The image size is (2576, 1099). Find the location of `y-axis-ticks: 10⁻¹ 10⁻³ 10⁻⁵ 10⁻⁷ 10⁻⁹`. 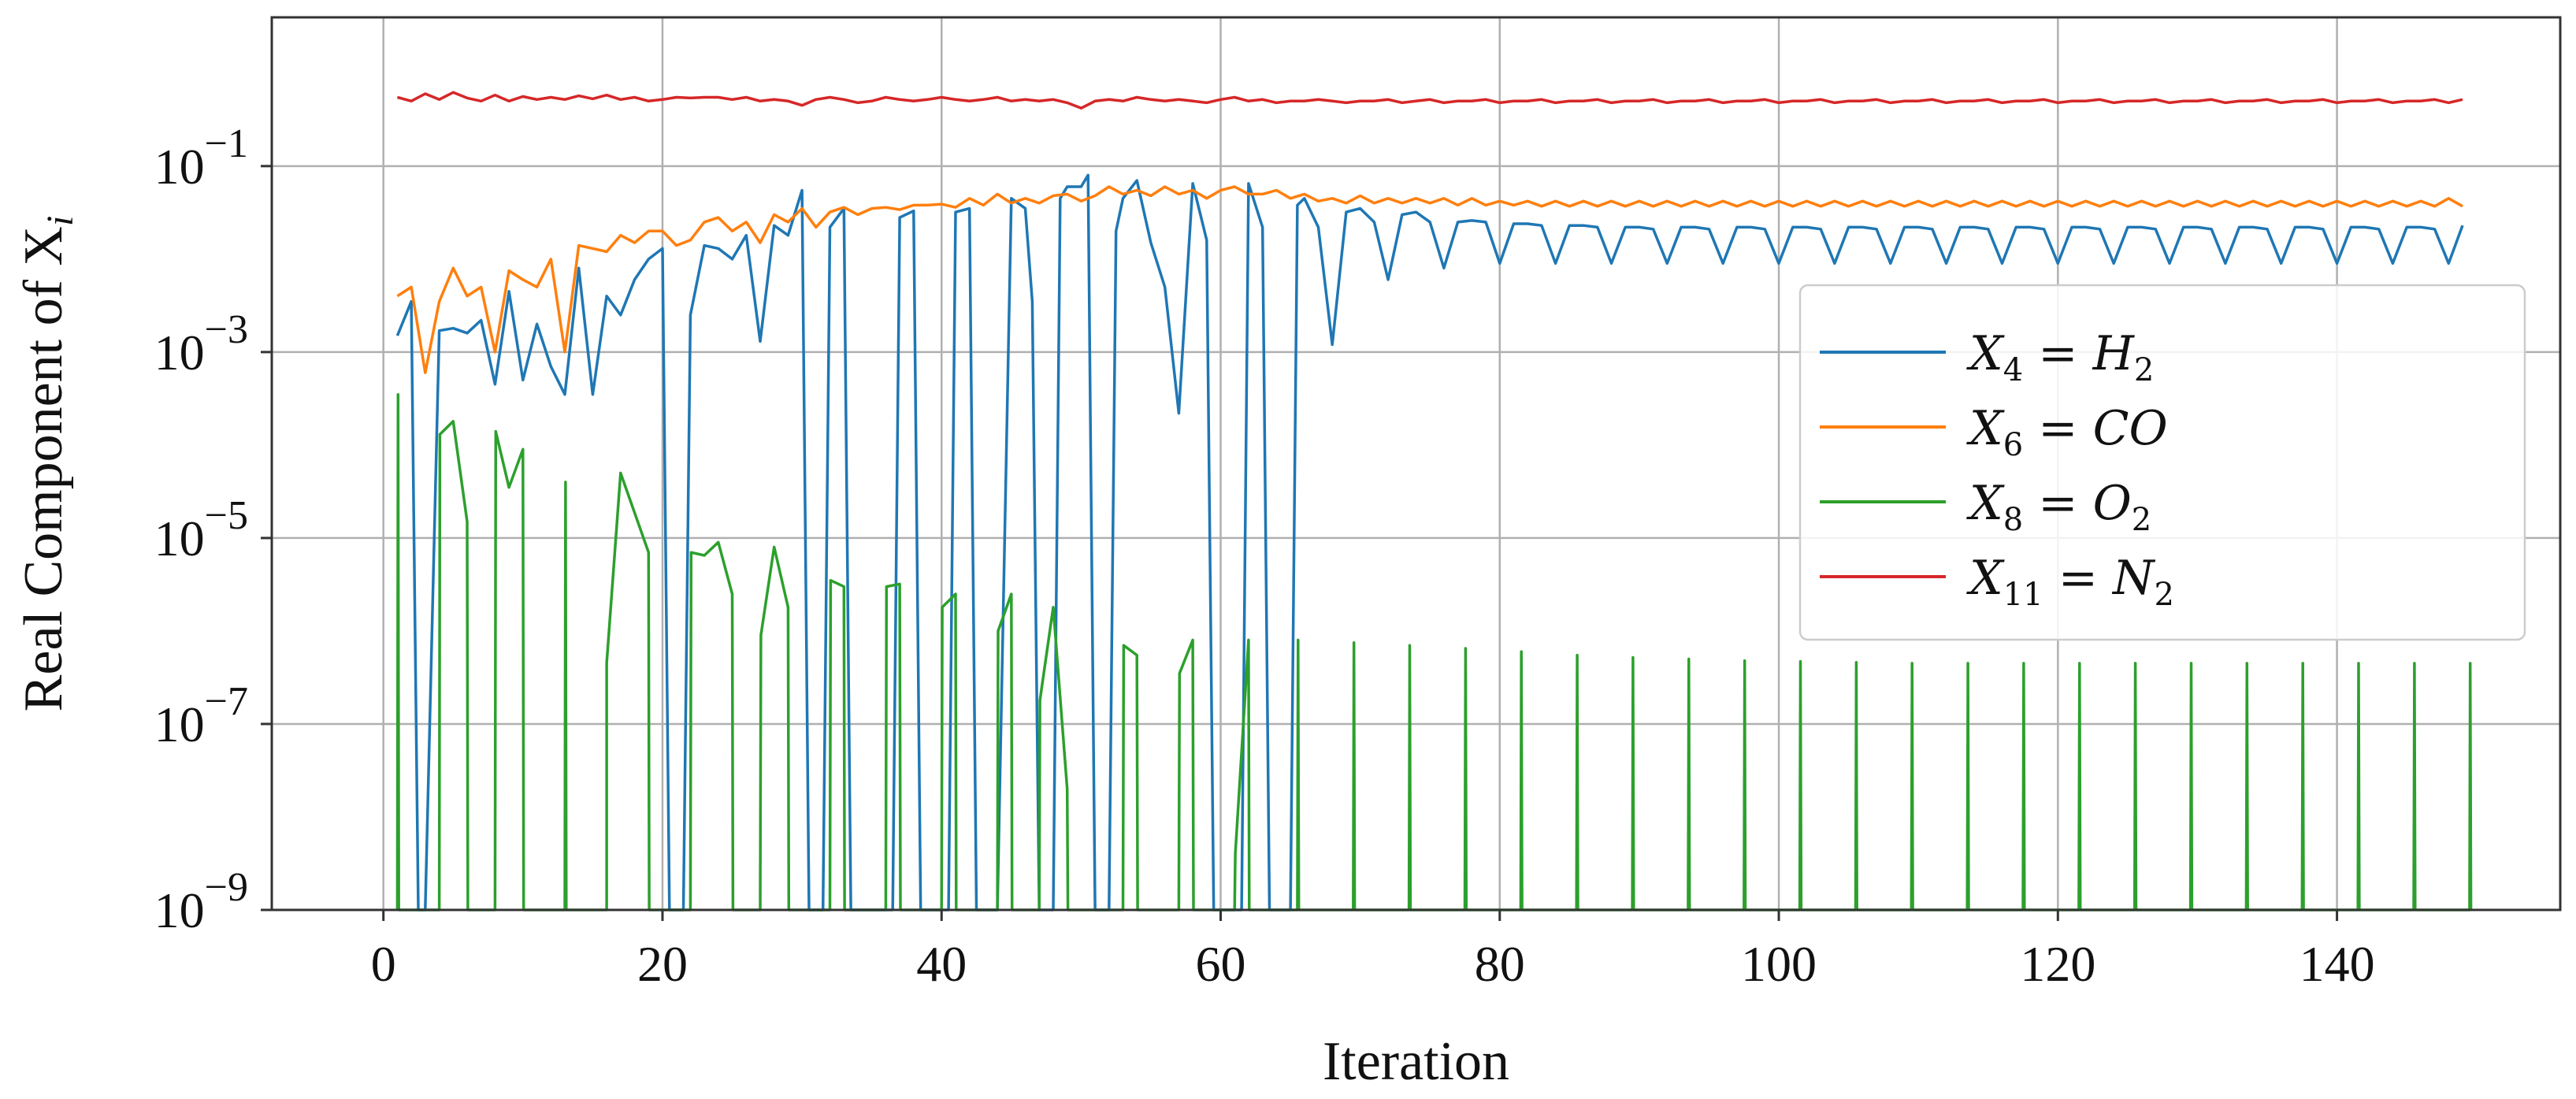

y-axis-ticks: 10⁻¹ 10⁻³ 10⁻⁵ 10⁻⁷ 10⁻⁹ is located at coordinates (213, 529).